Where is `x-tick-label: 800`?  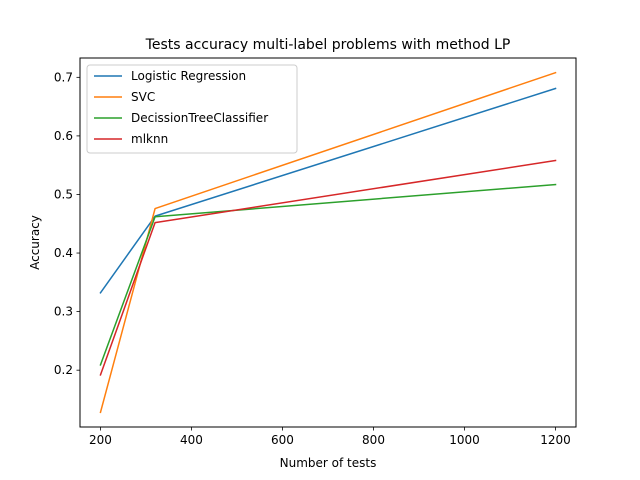
x-tick-label: 800 is located at coordinates (373, 440).